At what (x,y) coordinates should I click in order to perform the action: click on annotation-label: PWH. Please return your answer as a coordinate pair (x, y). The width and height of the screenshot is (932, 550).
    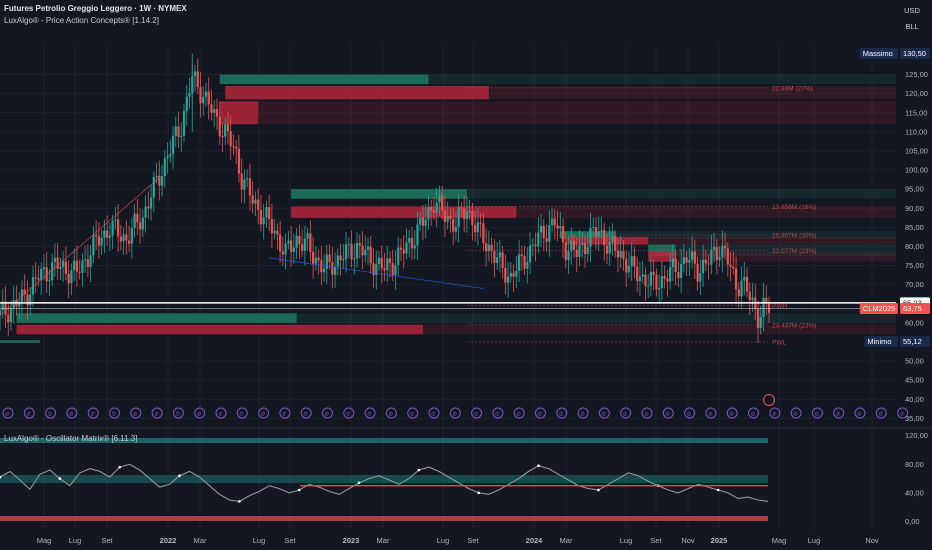
    Looking at the image, I should click on (779, 306).